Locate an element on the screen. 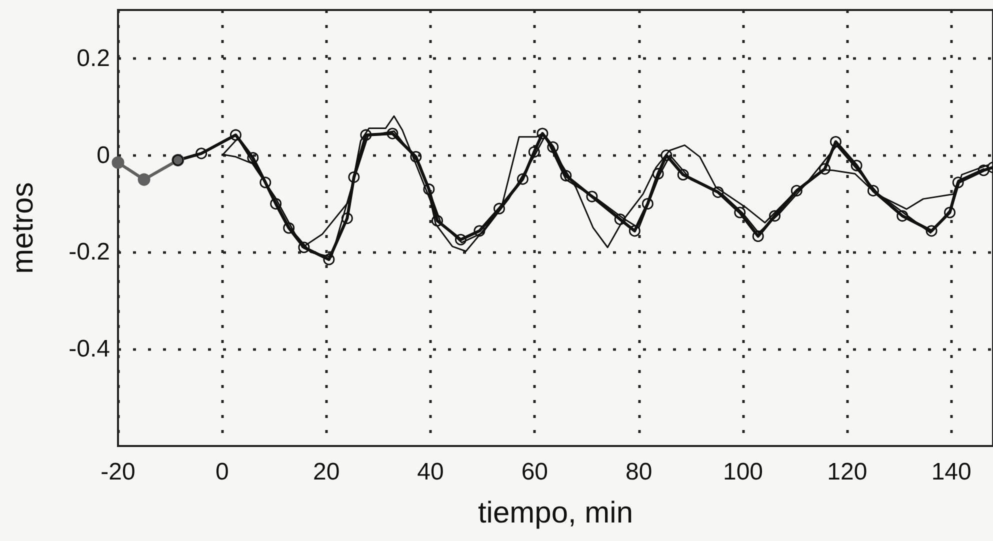 The image size is (993, 541). y-axis-title: metros is located at coordinates (23, 228).